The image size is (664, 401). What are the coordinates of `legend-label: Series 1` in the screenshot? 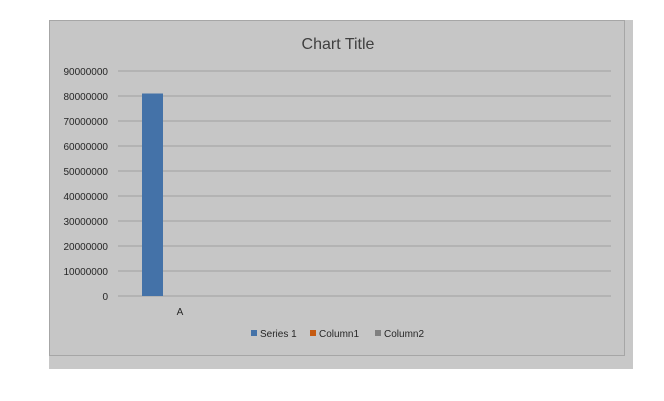 It's located at (278, 334).